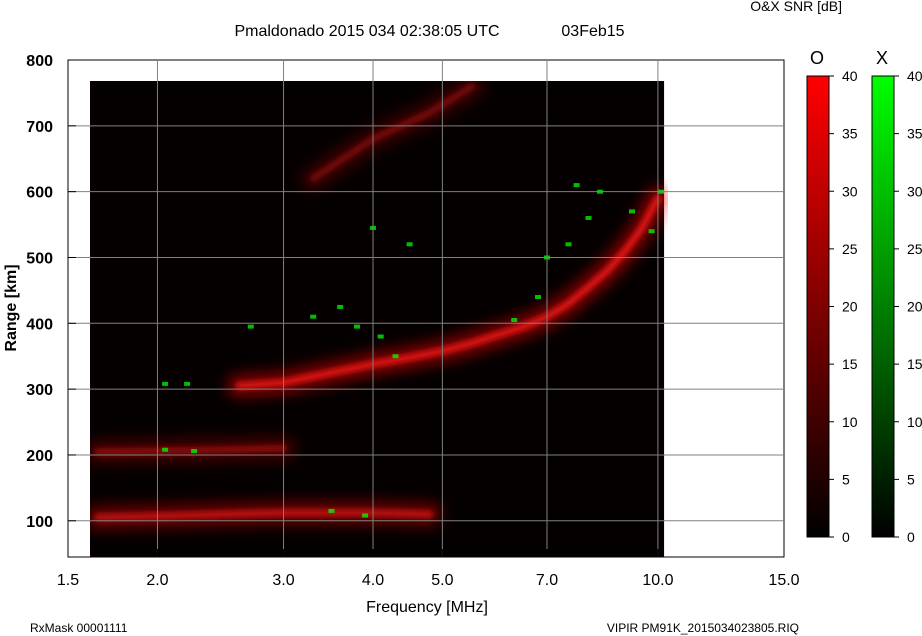 Image resolution: width=922 pixels, height=636 pixels. I want to click on y-tick-label: 500, so click(39, 258).